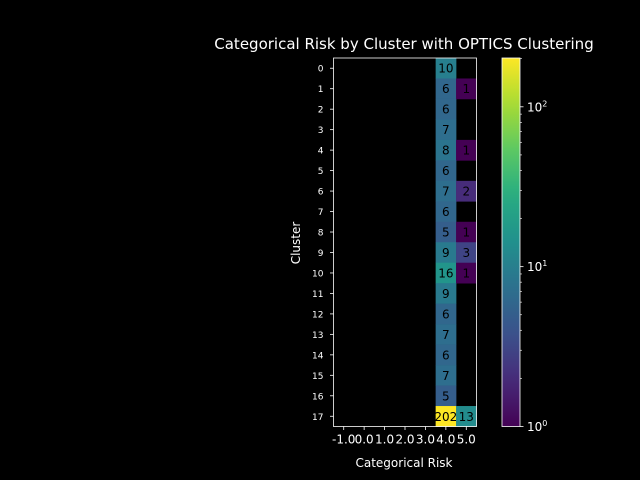 The width and height of the screenshot is (640, 480). Describe the element at coordinates (321, 254) in the screenshot. I see `y-tick-label: 9` at that location.